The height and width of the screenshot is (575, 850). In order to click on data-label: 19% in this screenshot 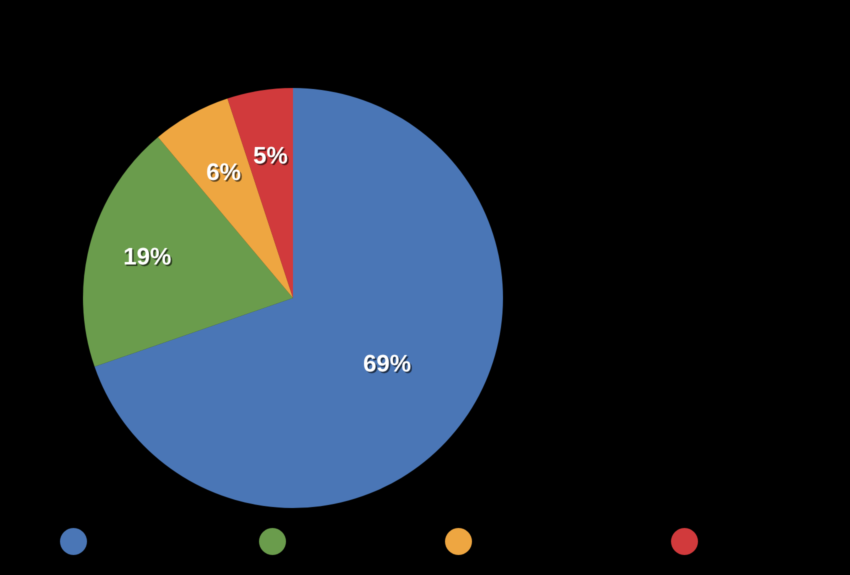, I will do `click(148, 258)`.